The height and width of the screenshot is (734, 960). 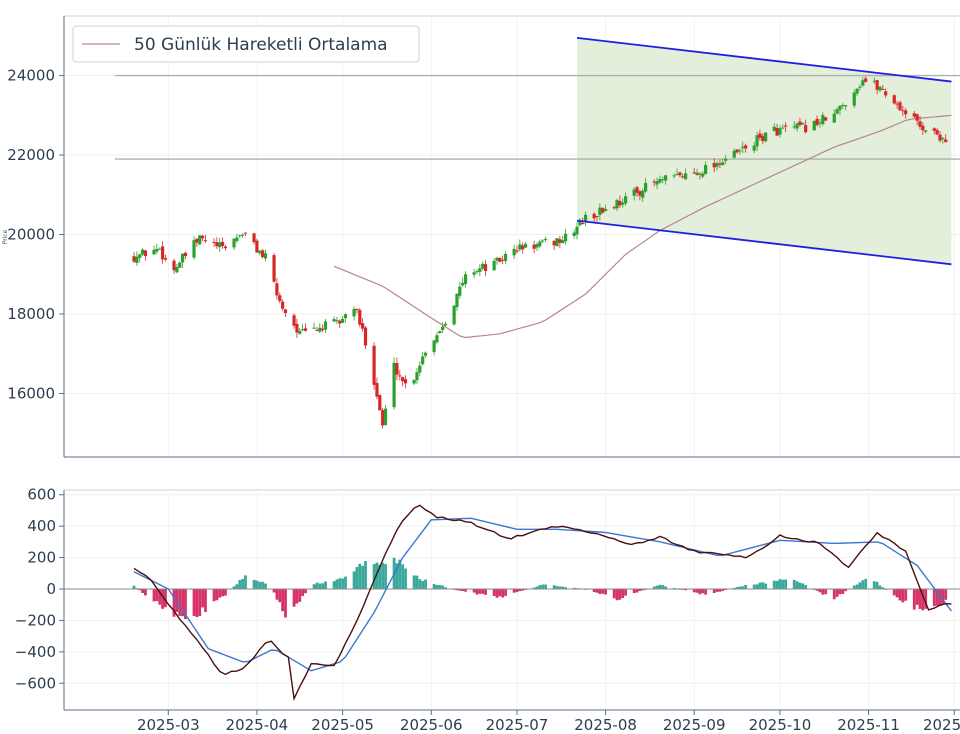 I want to click on macd-y-tick-label: 200, so click(x=41, y=558).